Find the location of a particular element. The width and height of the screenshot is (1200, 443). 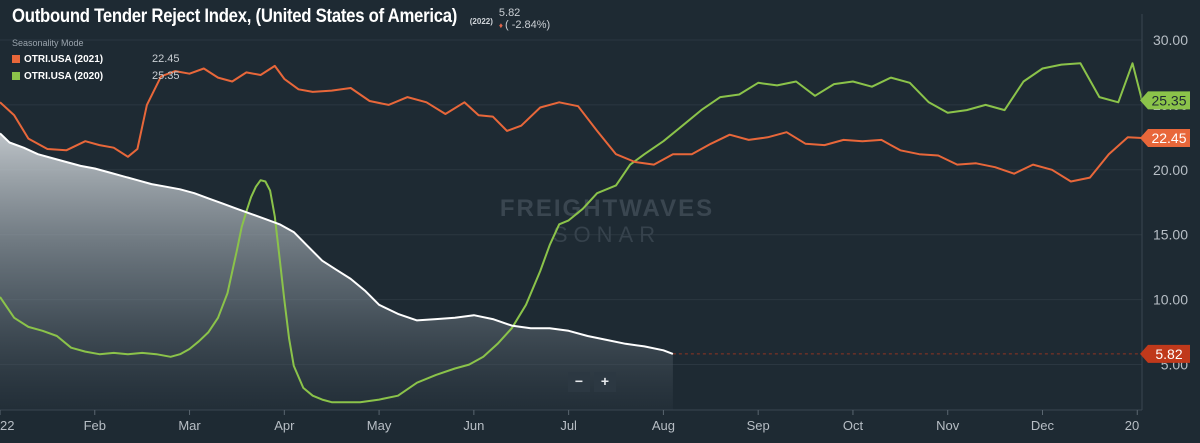

y-tick-label: 15.00 is located at coordinates (1170, 235).